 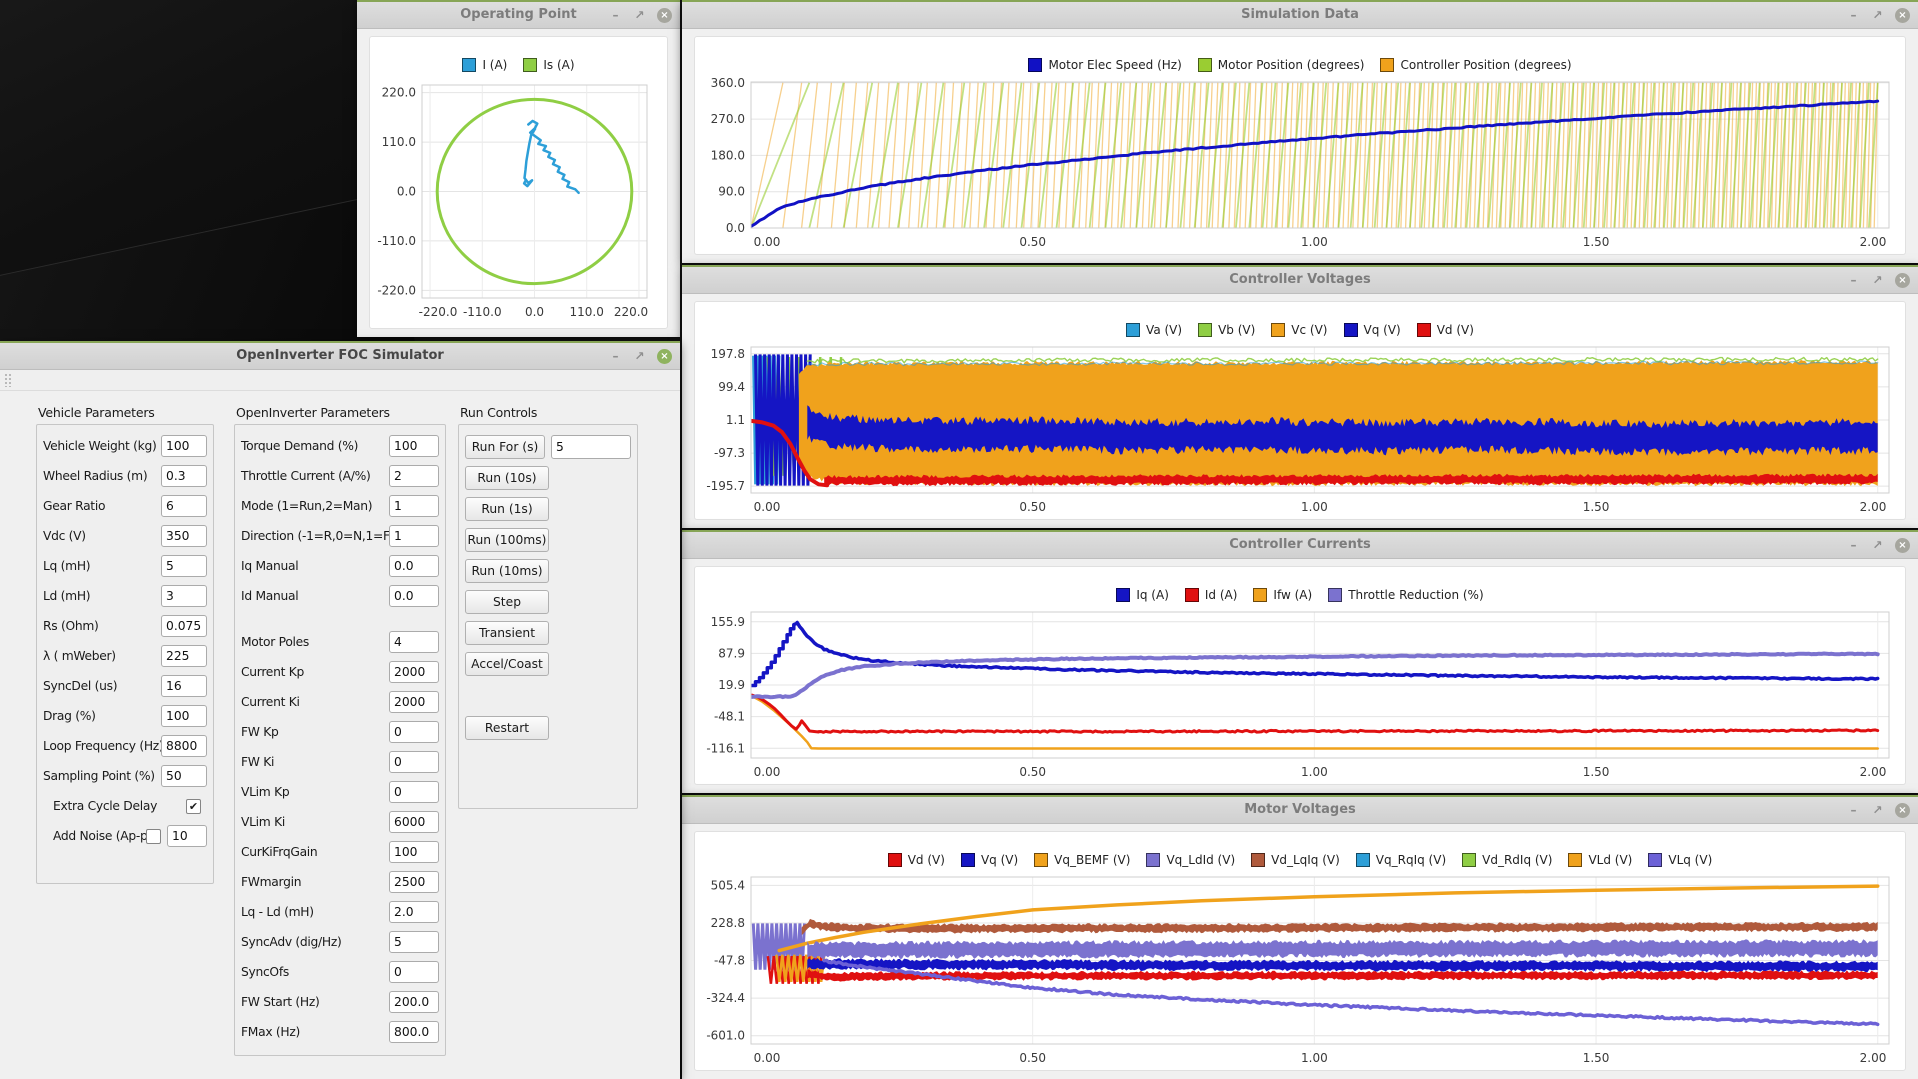 What do you see at coordinates (507, 633) in the screenshot?
I see `transient-button: Transient` at bounding box center [507, 633].